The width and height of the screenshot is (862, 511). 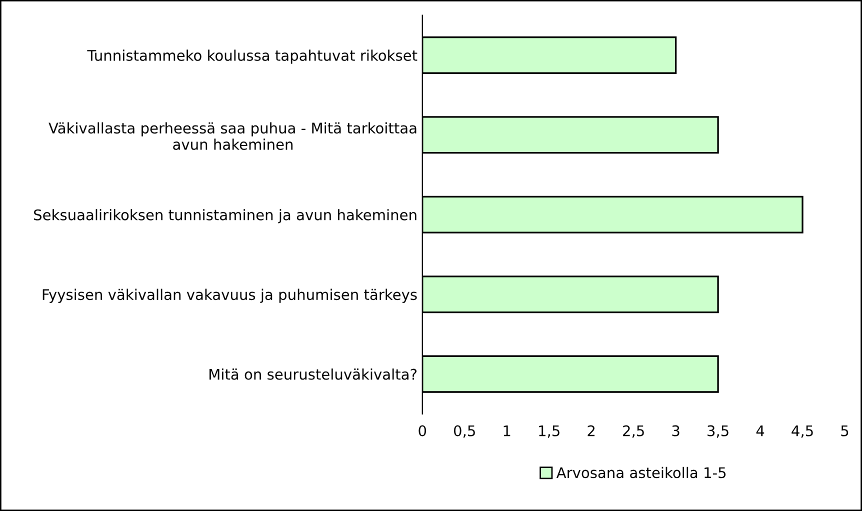 What do you see at coordinates (313, 374) in the screenshot?
I see `y-tick-label: Mitä on seurusteluväkivalta?` at bounding box center [313, 374].